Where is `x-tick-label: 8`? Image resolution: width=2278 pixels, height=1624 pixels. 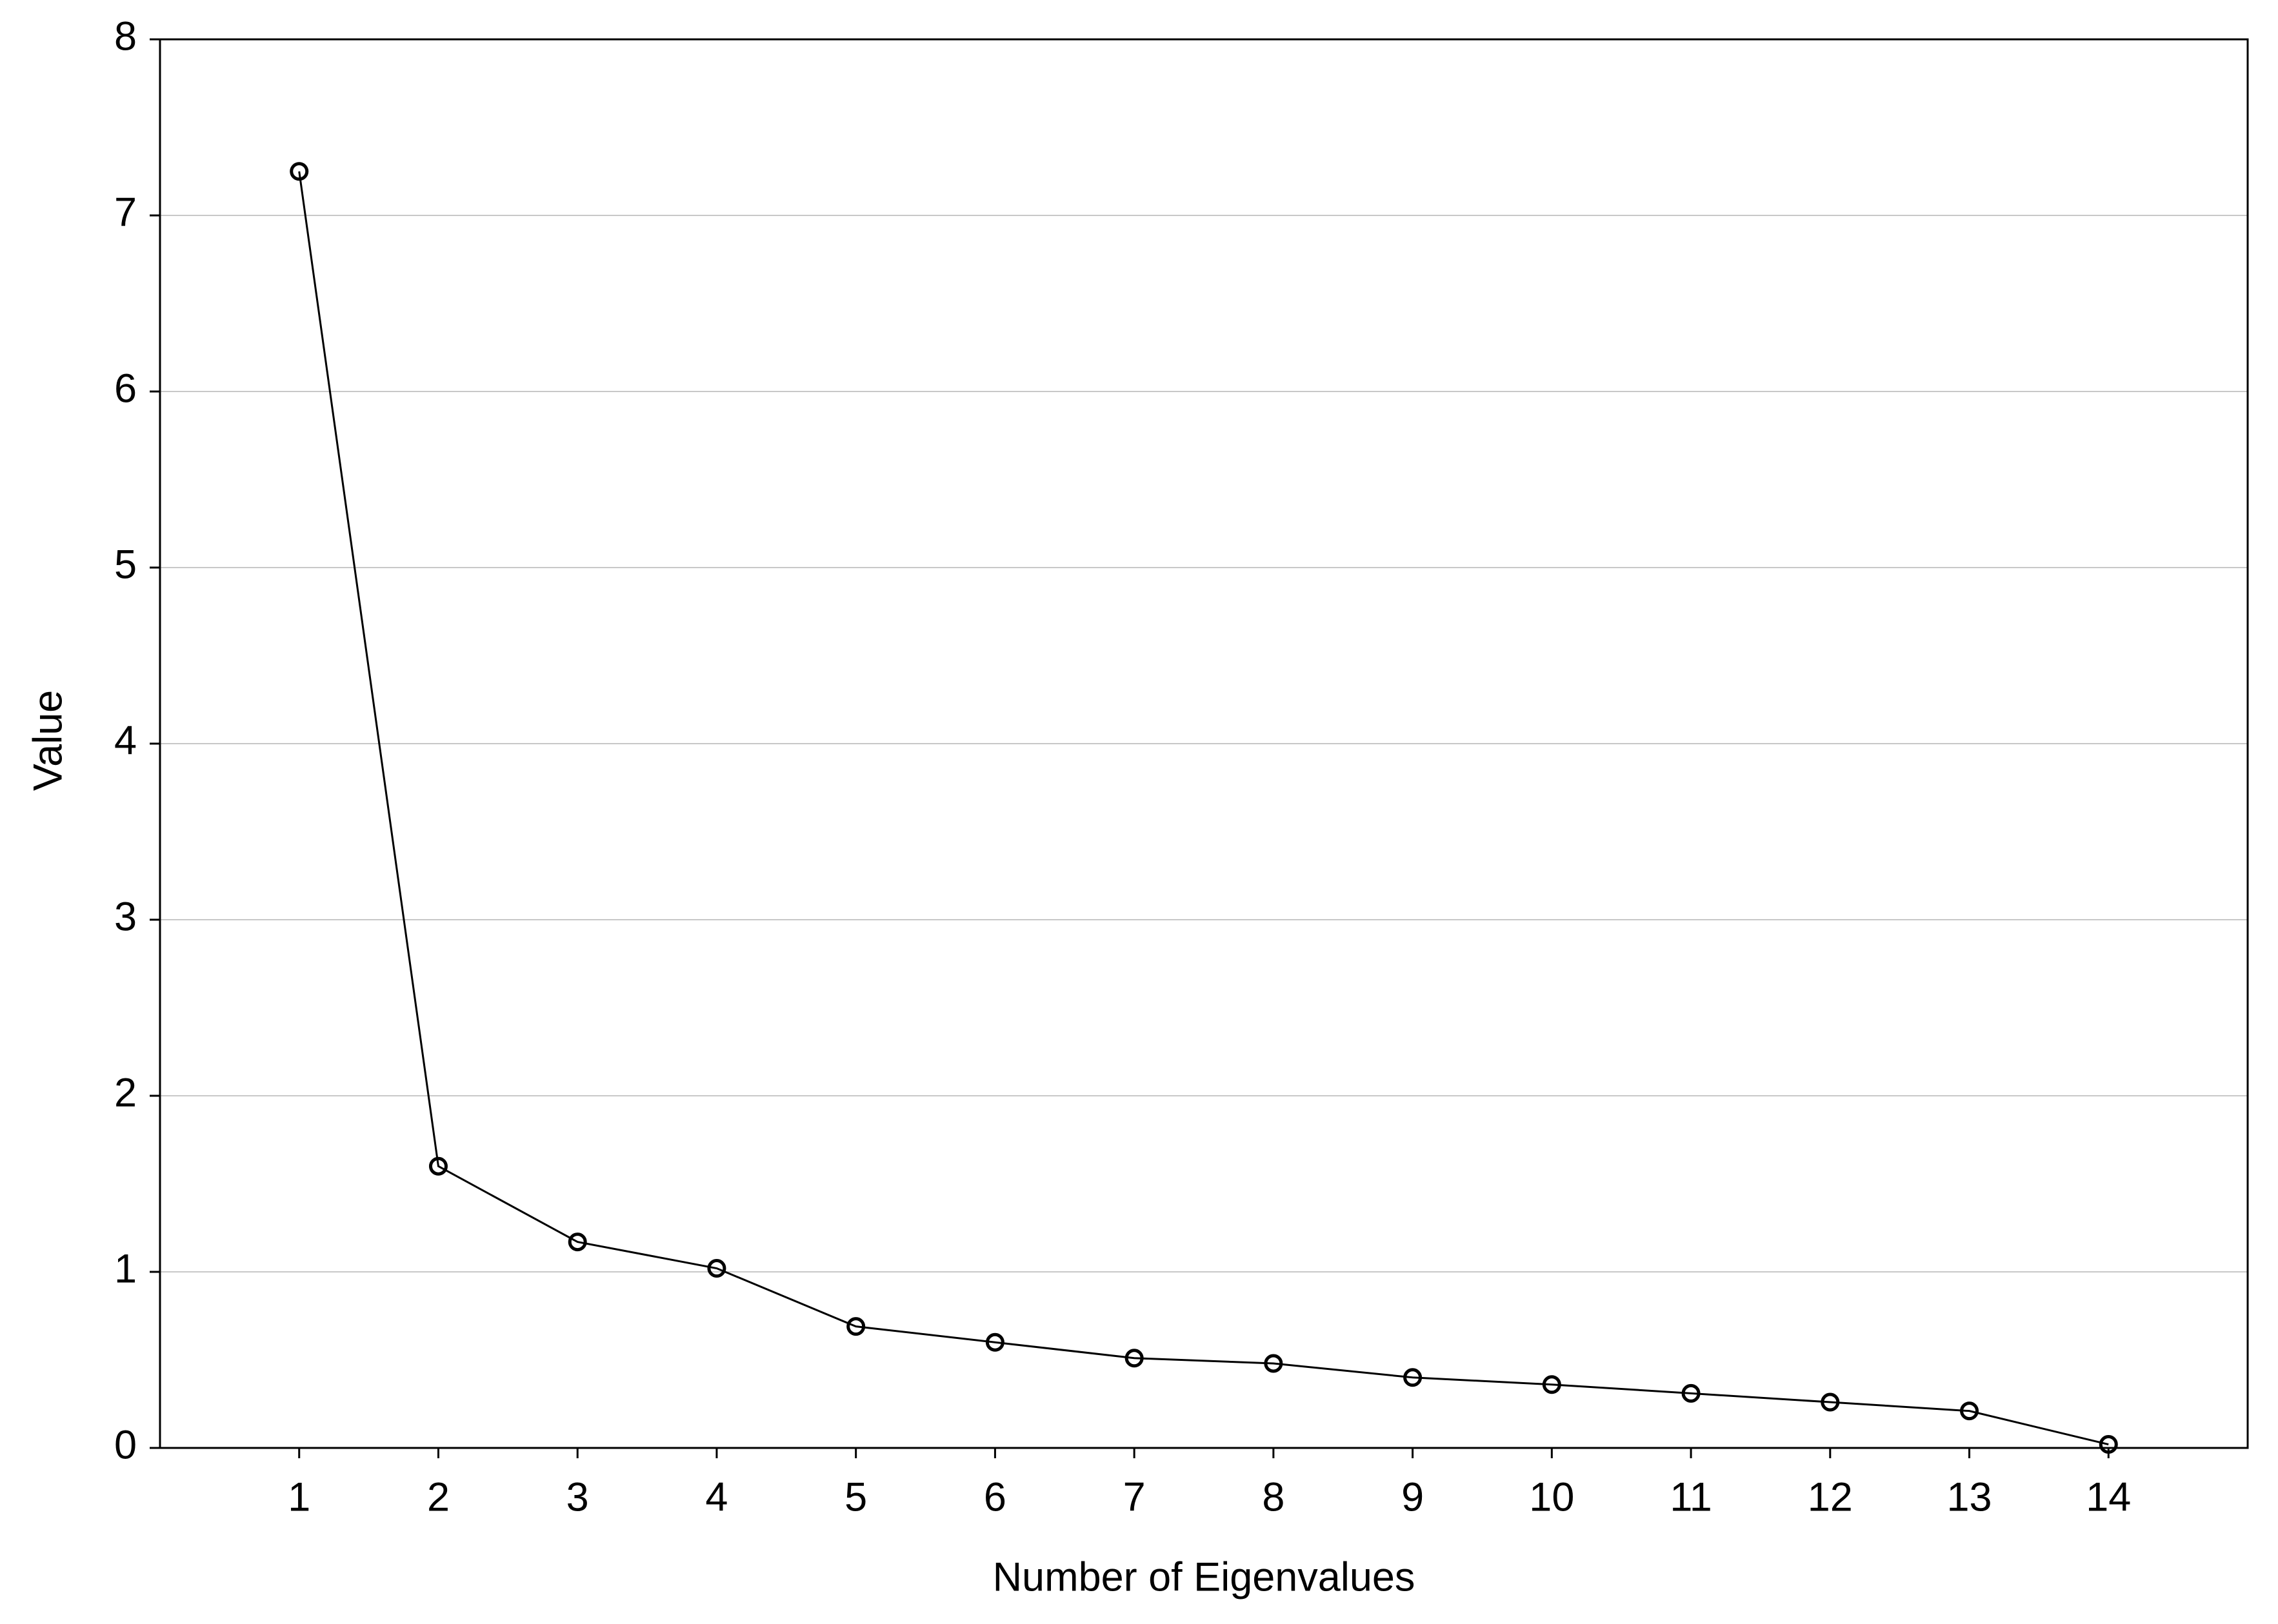
x-tick-label: 8 is located at coordinates (1273, 1497).